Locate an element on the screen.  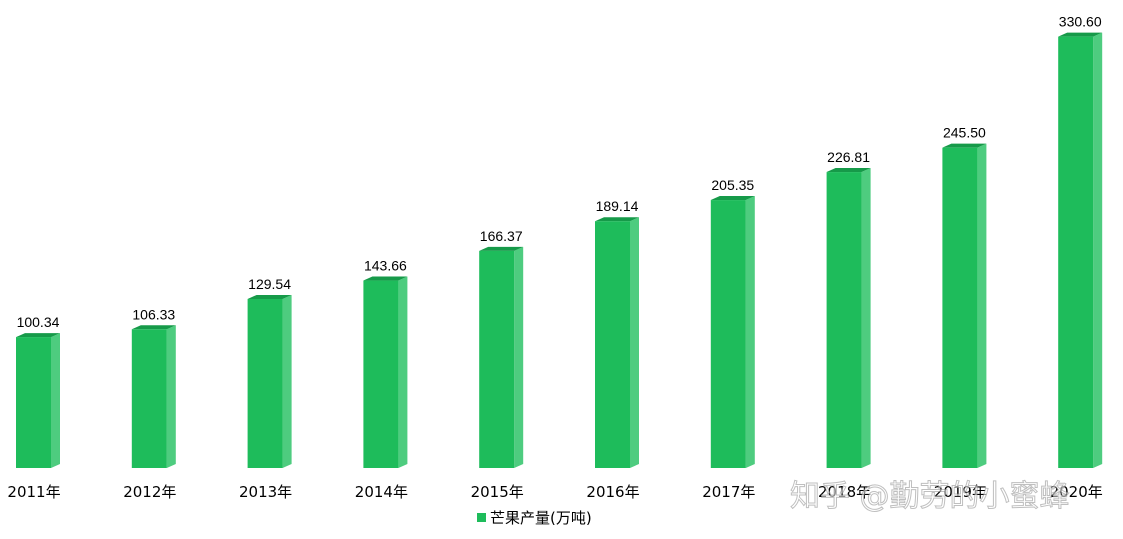
bar-2018年 is located at coordinates (848, 318).